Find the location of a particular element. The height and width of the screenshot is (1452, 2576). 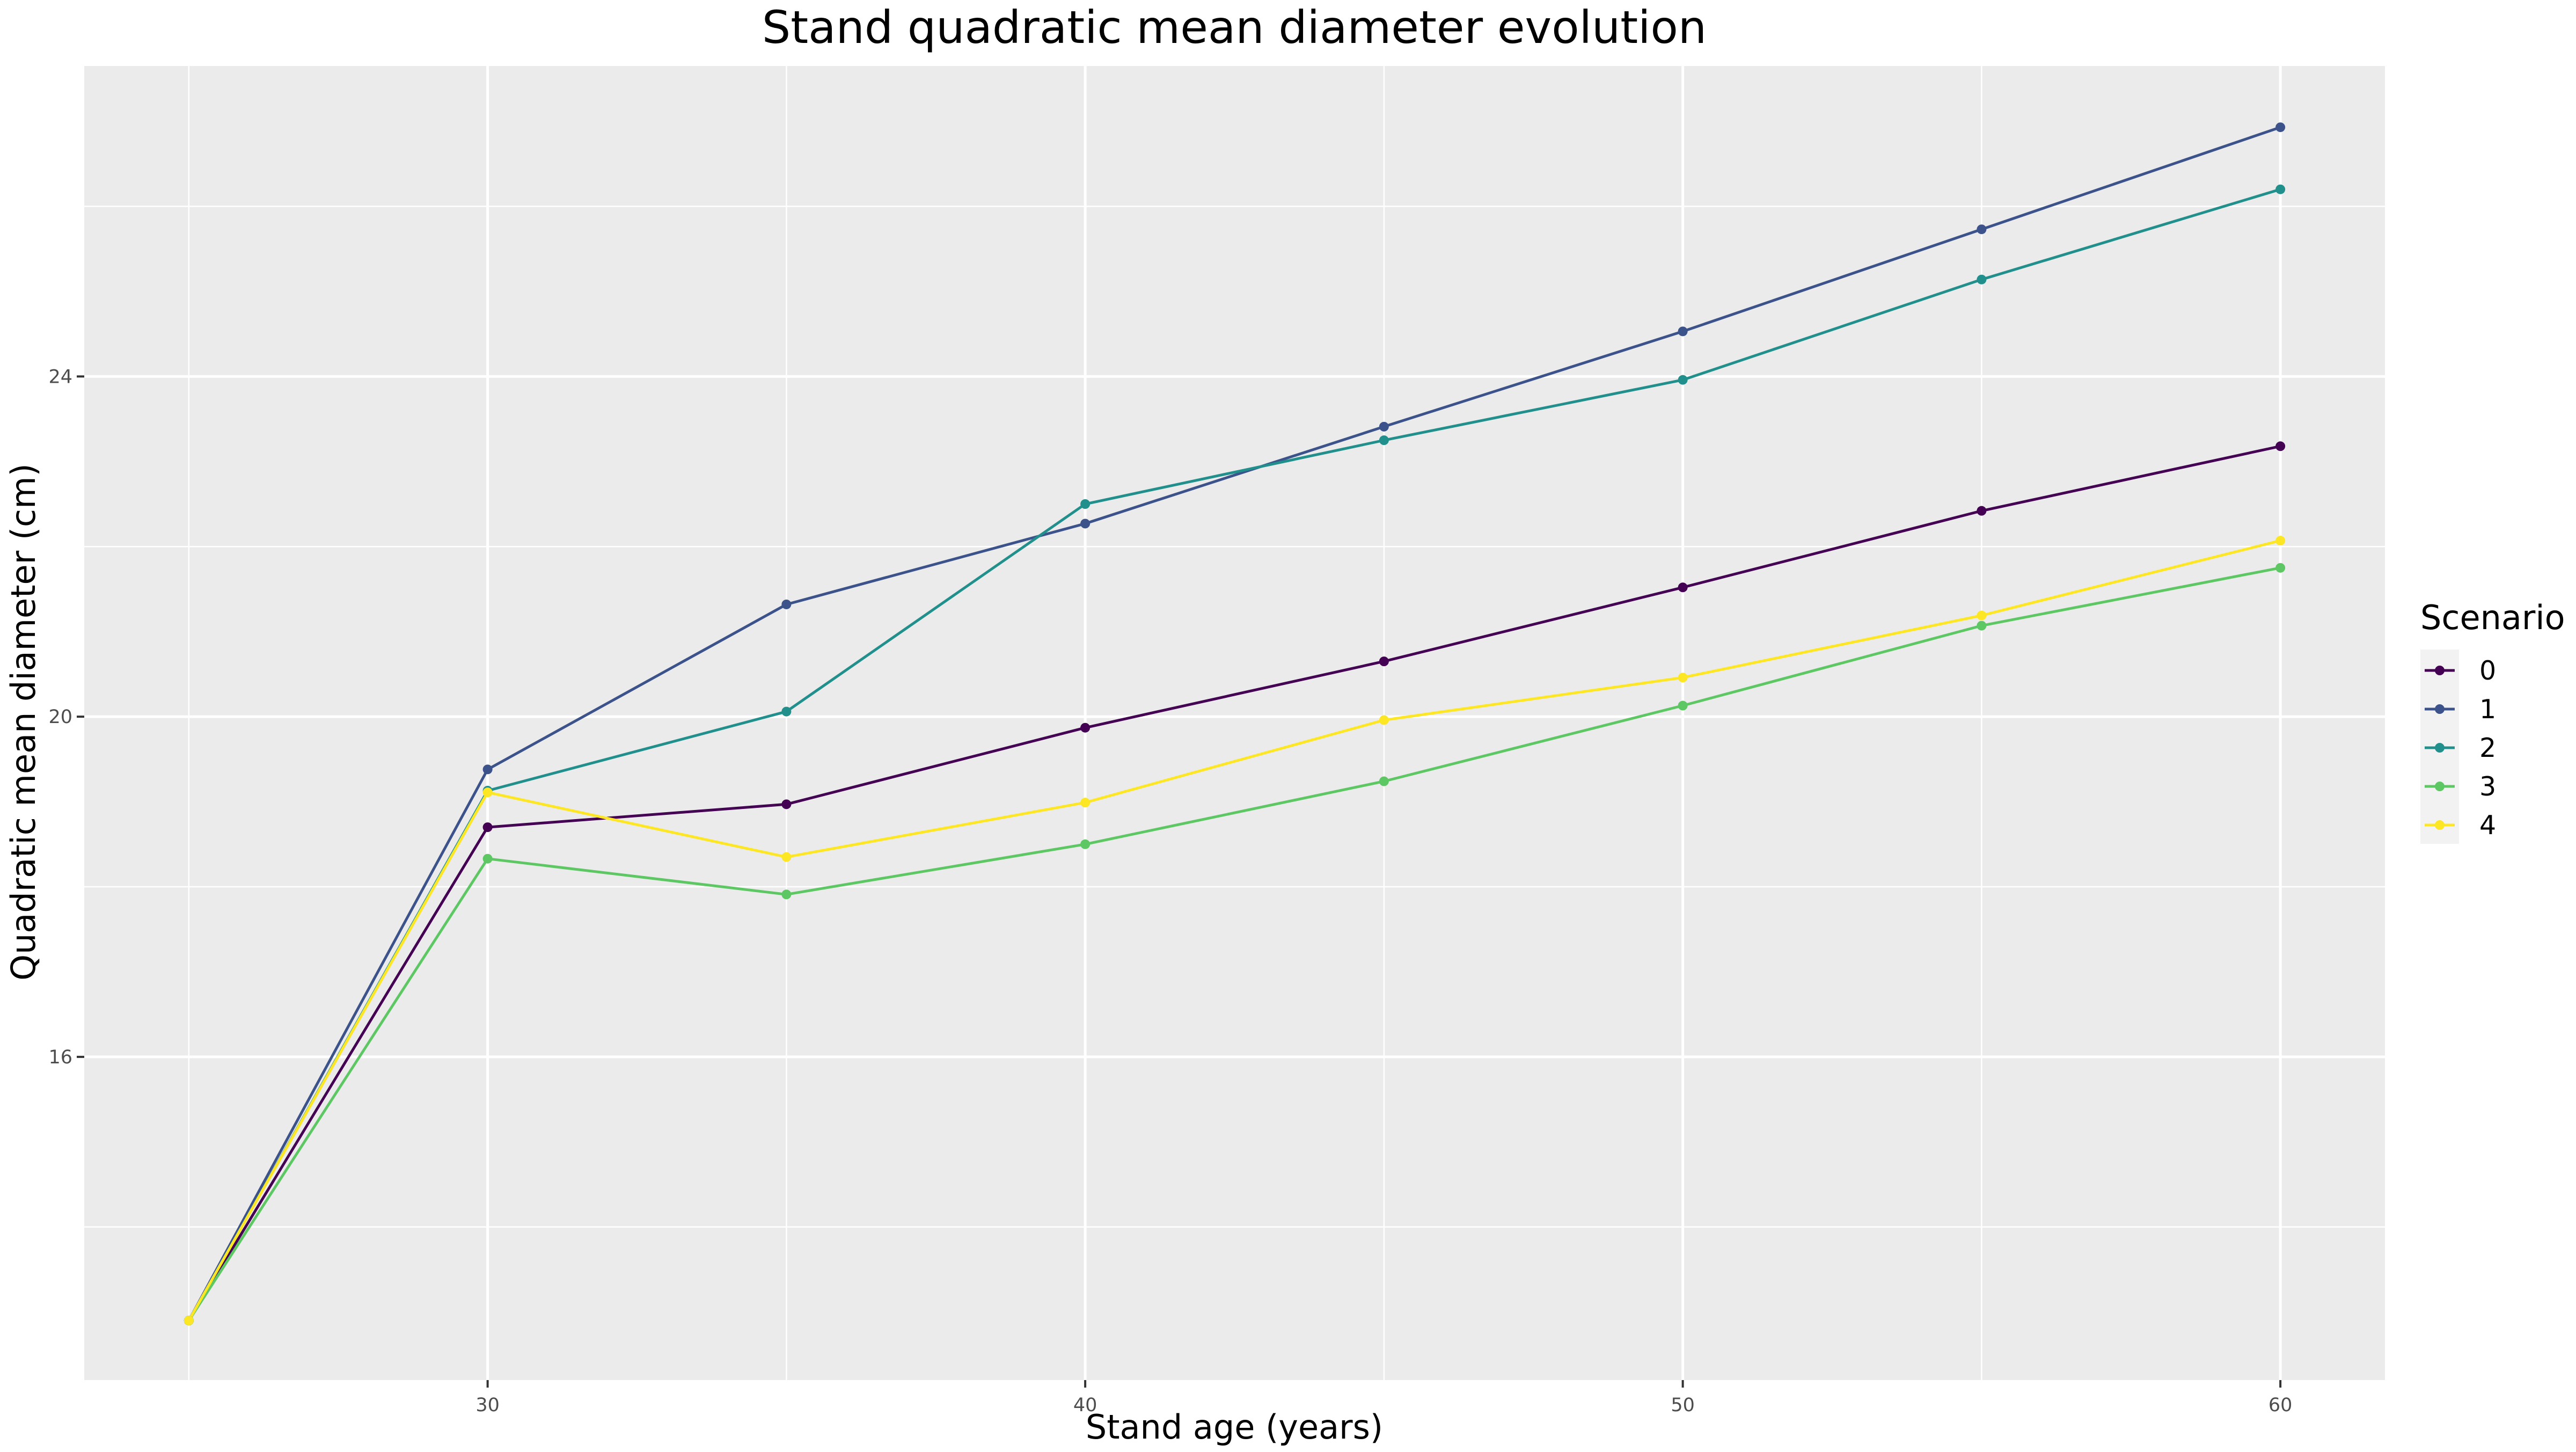

x-tick-label: 30 is located at coordinates (487, 1405).